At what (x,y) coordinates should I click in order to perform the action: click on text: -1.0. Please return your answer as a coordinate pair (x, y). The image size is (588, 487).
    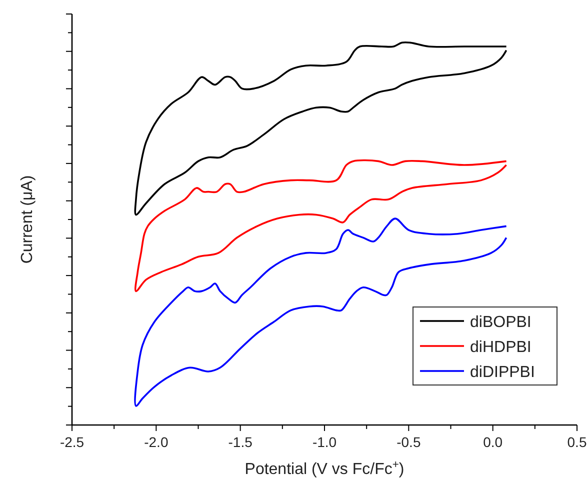
    Looking at the image, I should click on (324, 442).